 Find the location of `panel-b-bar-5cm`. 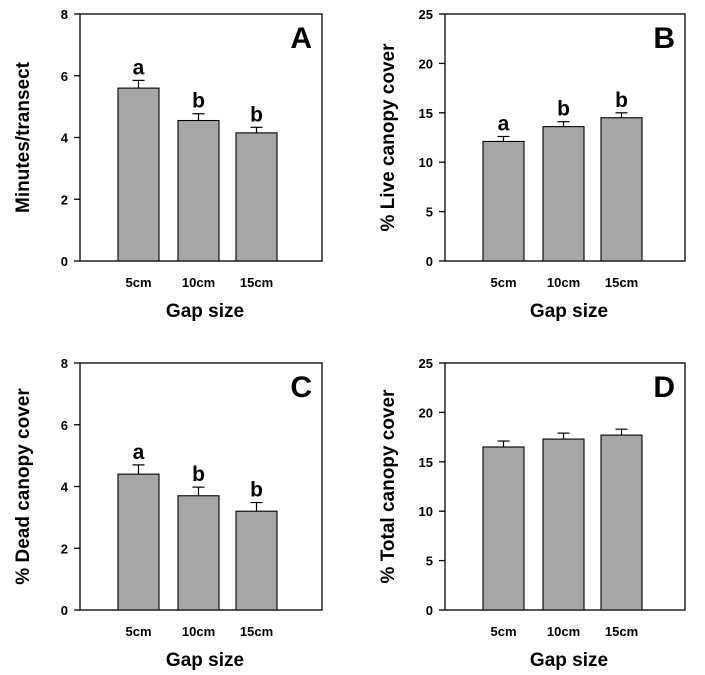

panel-b-bar-5cm is located at coordinates (503, 201).